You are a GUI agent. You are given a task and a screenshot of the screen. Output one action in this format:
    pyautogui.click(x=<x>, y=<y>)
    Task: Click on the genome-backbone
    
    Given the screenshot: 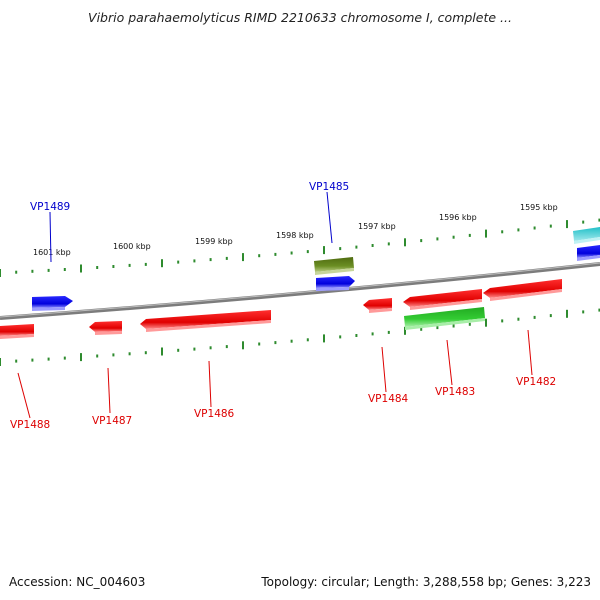 What is the action you would take?
    pyautogui.click(x=300, y=291)
    